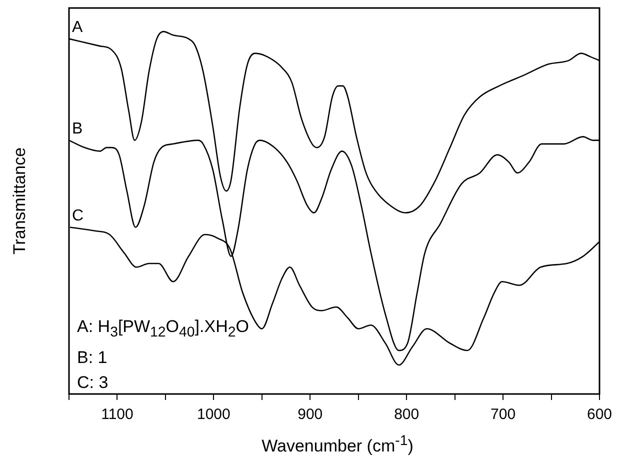 Image resolution: width=618 pixels, height=468 pixels. What do you see at coordinates (213, 415) in the screenshot?
I see `x-tick-label: 1000` at bounding box center [213, 415].